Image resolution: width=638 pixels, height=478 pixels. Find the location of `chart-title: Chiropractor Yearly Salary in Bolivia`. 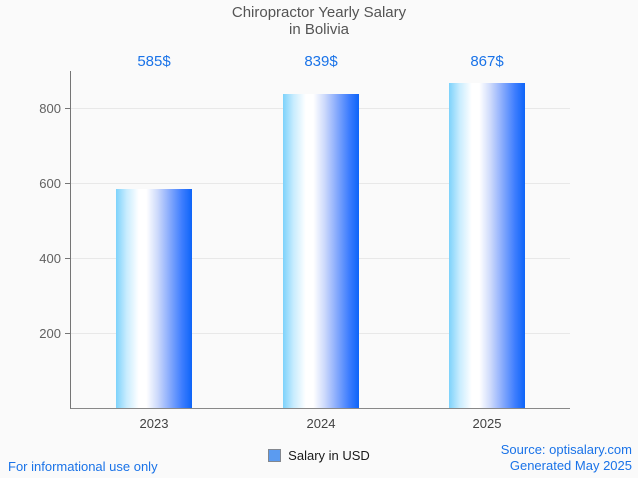

chart-title: Chiropractor Yearly Salary in Bolivia is located at coordinates (319, 21).